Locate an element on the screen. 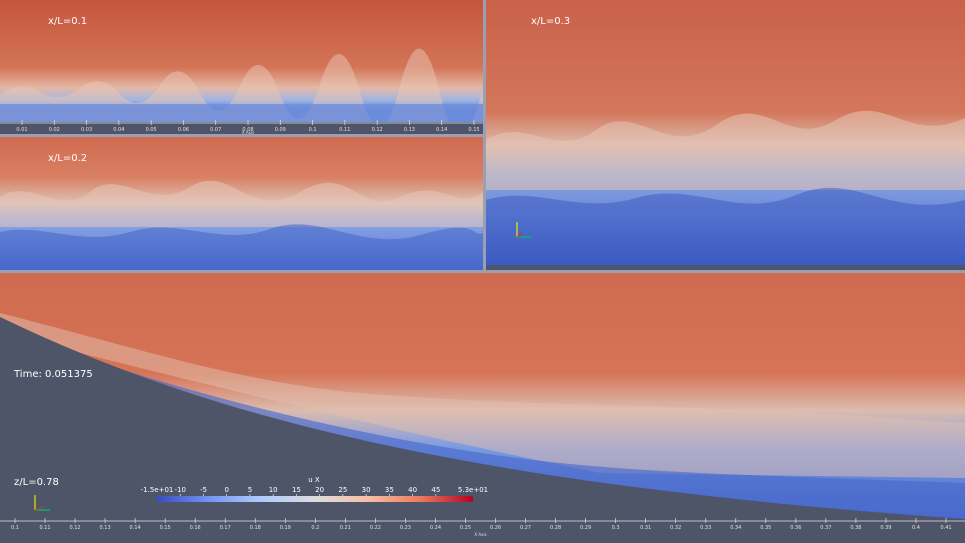 Image resolution: width=965 pixels, height=543 pixels. axis-tick-label: 0.18 is located at coordinates (255, 528).